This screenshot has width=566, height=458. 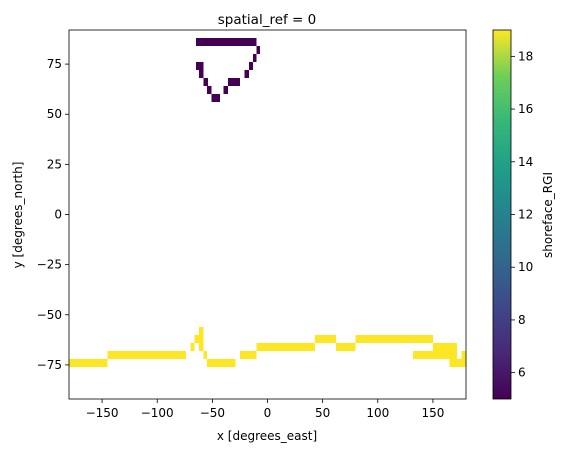 I want to click on y-axis-ticks: −75 −50 −25 0 25 50 75, so click(x=53, y=214).